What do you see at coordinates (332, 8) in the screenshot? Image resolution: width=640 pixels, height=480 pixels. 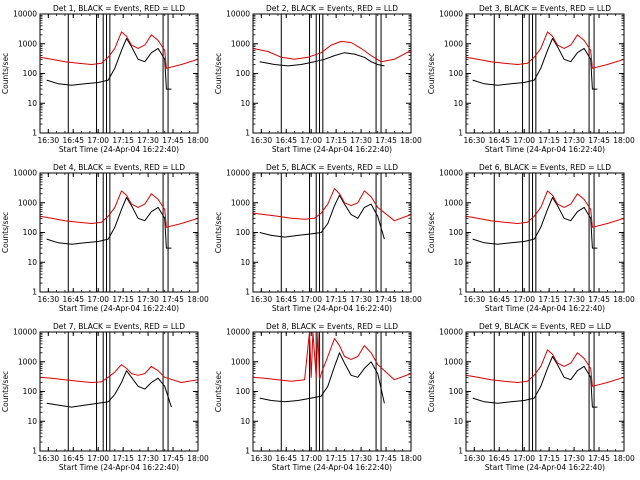 I see `chart-title: Det 2, BLACK = Events, RED = LLD` at bounding box center [332, 8].